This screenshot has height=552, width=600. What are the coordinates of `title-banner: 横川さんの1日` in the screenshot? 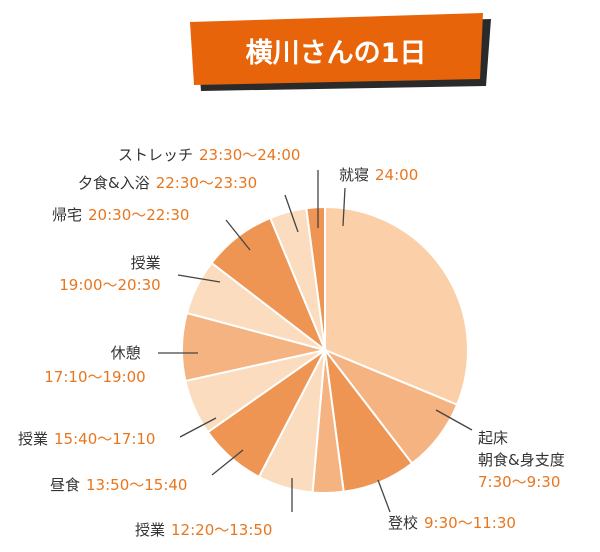 It's located at (340, 52).